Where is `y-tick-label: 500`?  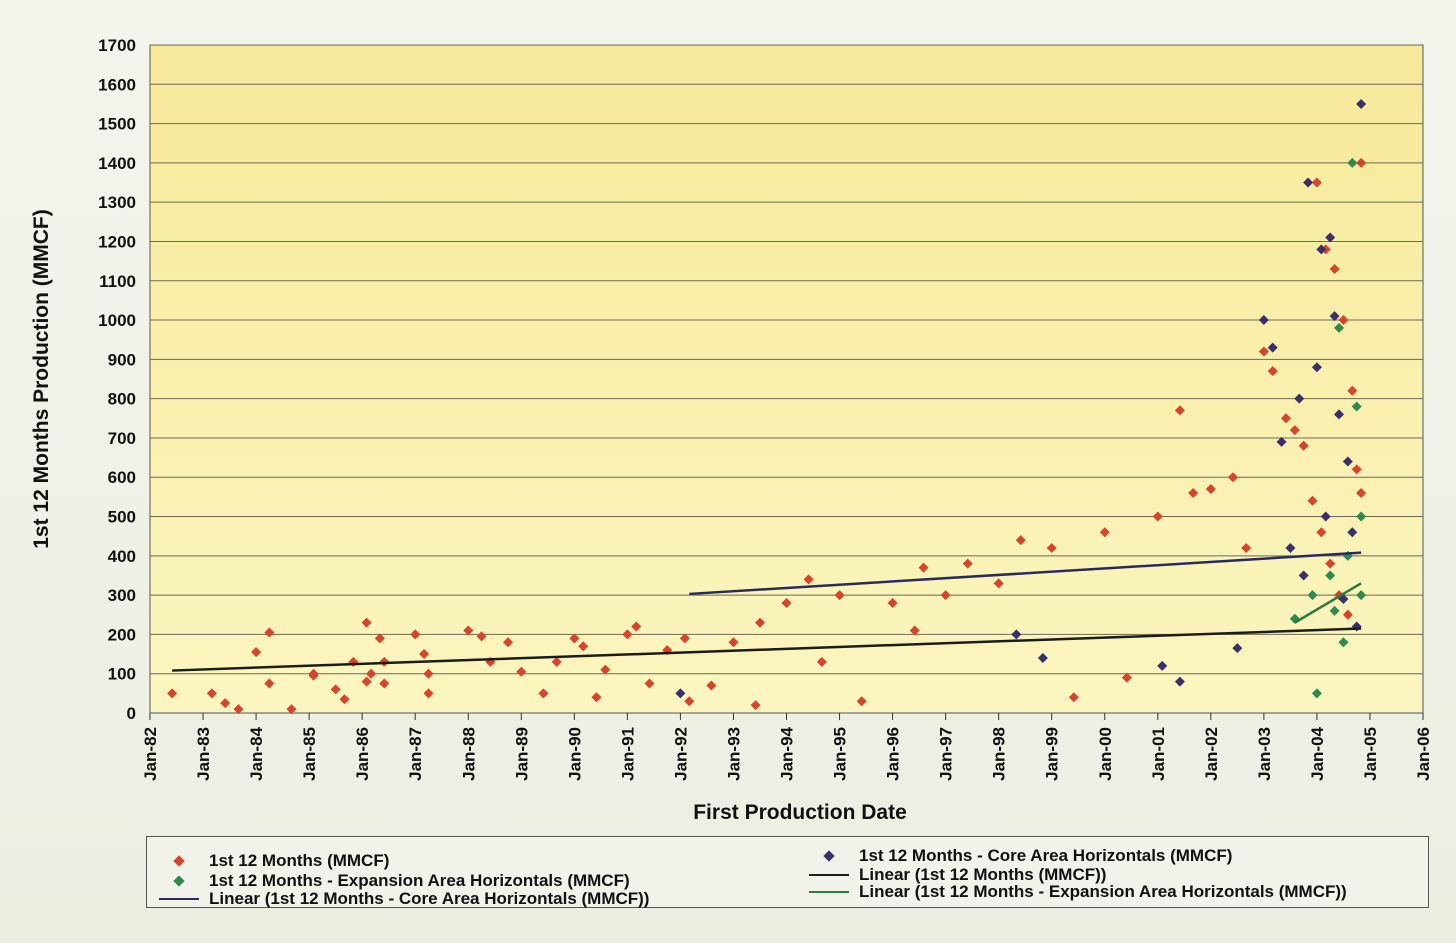
y-tick-label: 500 is located at coordinates (122, 517).